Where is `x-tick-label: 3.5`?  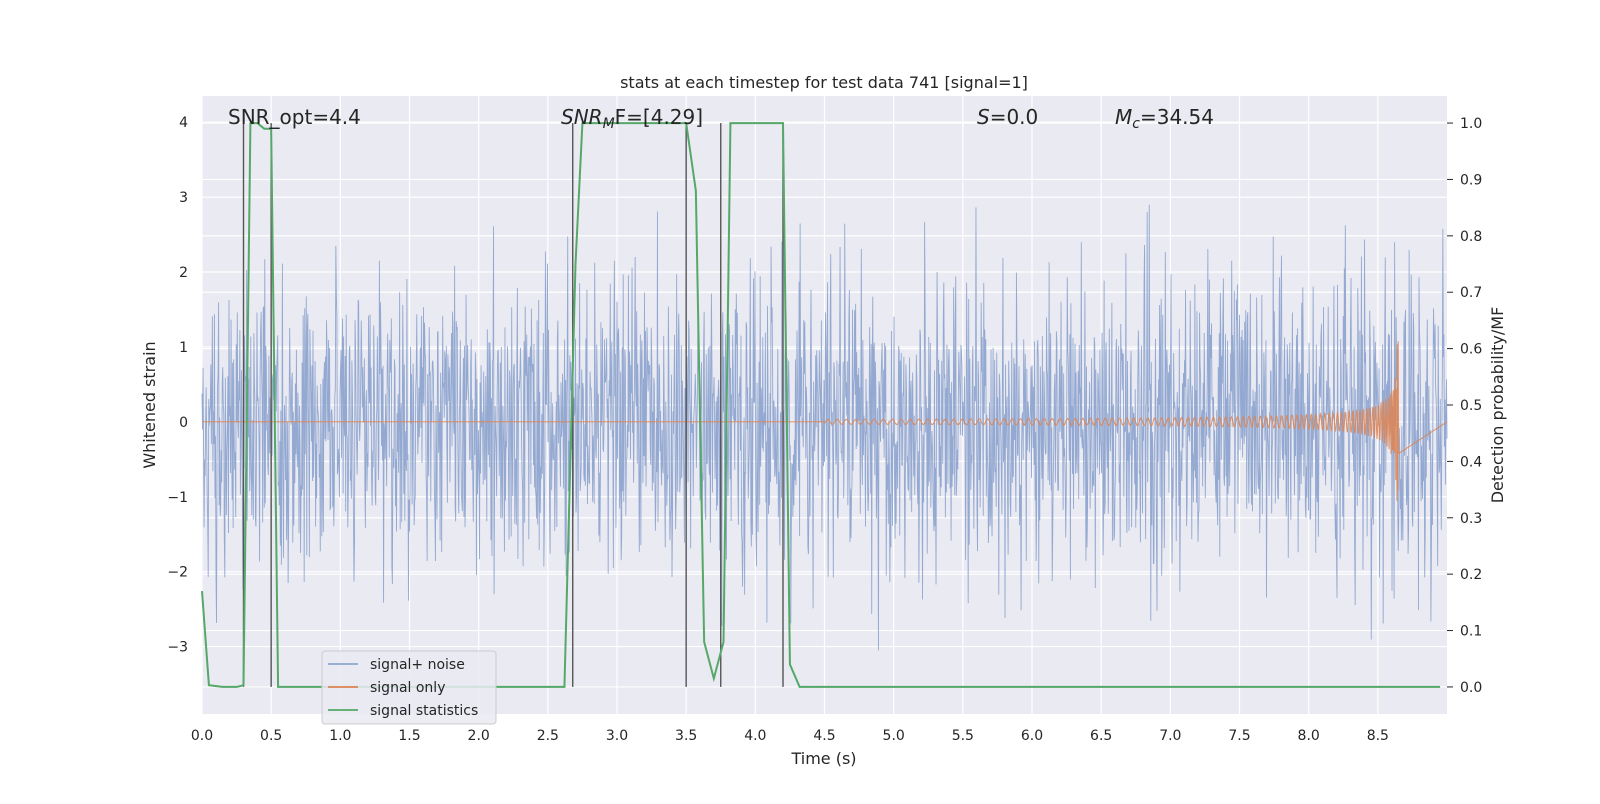 x-tick-label: 3.5 is located at coordinates (686, 736).